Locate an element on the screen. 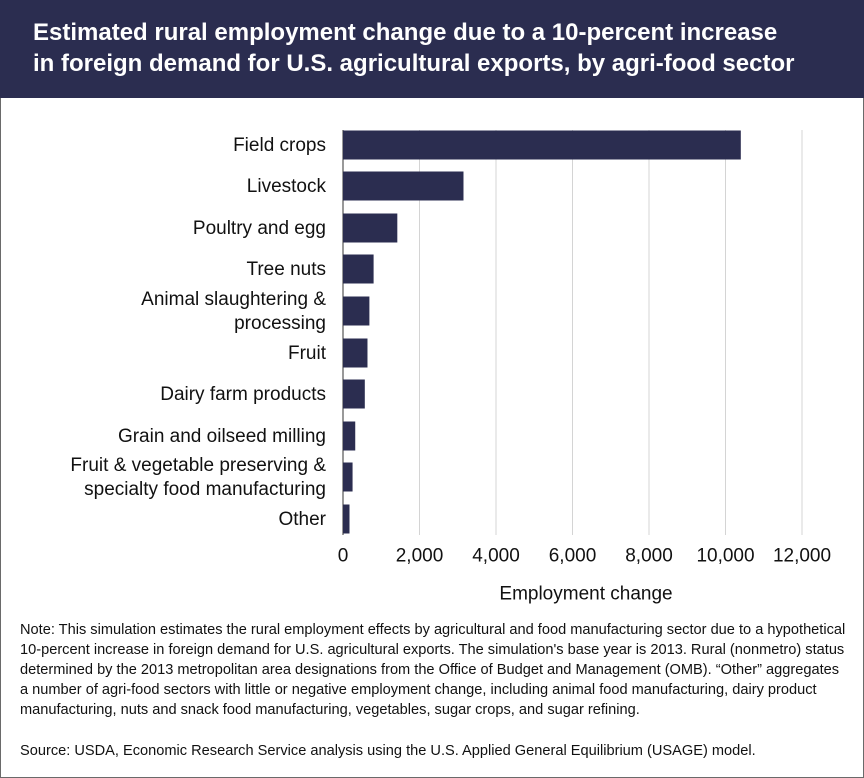 The image size is (864, 778). category-label-line: Dairy farm products is located at coordinates (243, 394).